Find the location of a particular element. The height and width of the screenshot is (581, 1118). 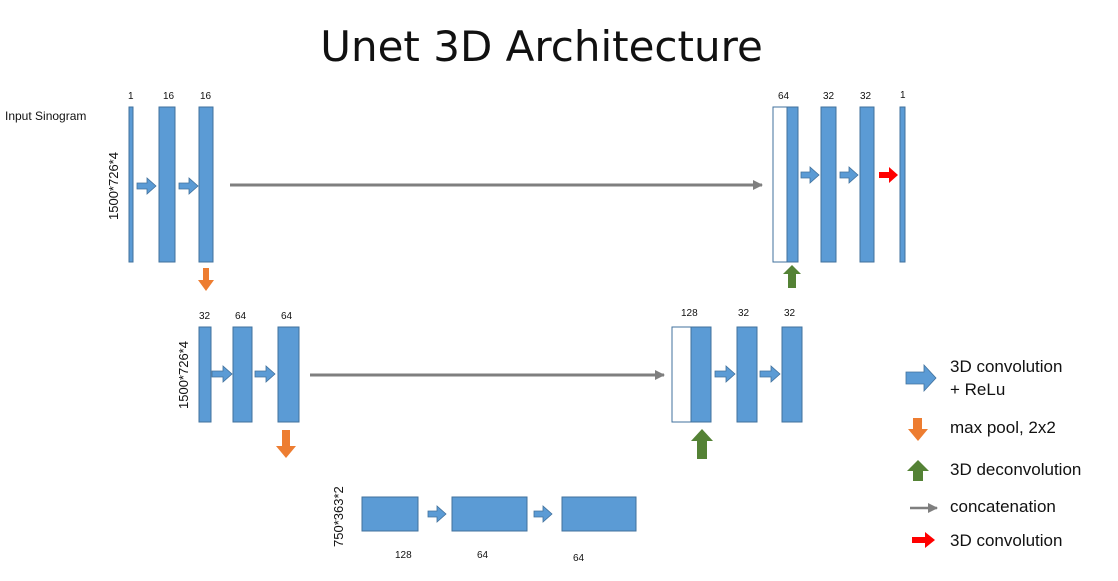

l1-block-output is located at coordinates (902, 184).